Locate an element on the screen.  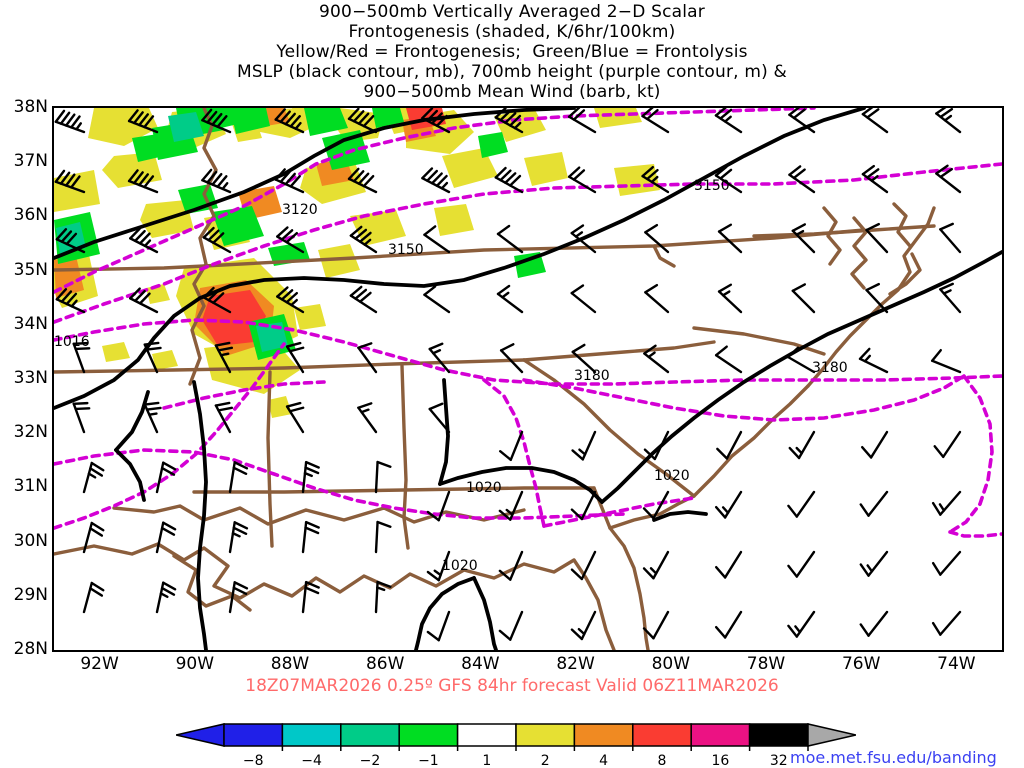
lon-tick-86W: 86W is located at coordinates (385, 664).